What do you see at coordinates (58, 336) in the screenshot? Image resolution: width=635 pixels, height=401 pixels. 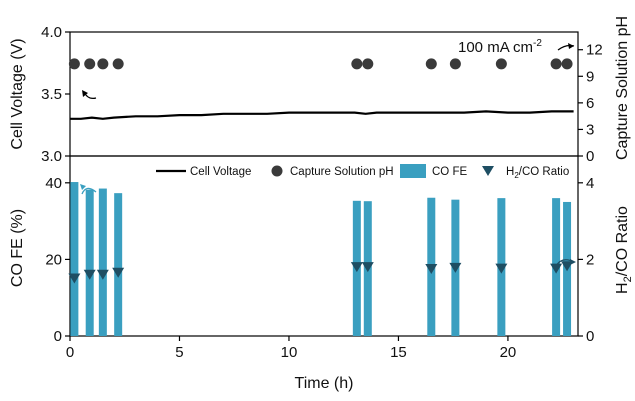 I see `bottom-left-tick-label: 0` at bounding box center [58, 336].